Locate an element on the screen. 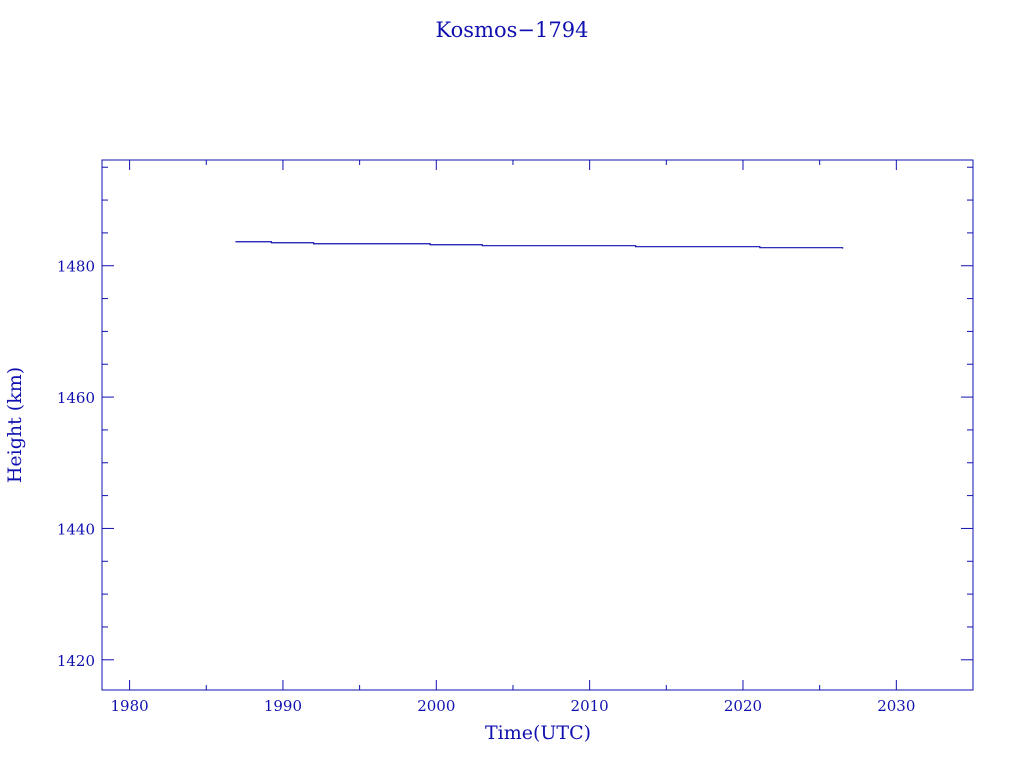  y-axis-label: Height (km) is located at coordinates (15, 425).